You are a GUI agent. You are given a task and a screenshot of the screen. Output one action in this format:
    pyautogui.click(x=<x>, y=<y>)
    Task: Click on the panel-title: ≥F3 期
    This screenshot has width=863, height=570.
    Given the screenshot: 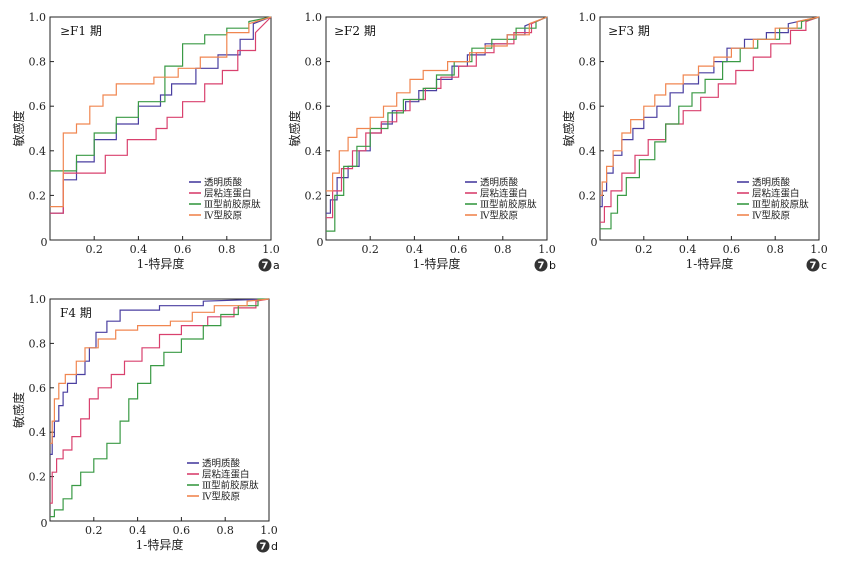 What is the action you would take?
    pyautogui.click(x=629, y=31)
    